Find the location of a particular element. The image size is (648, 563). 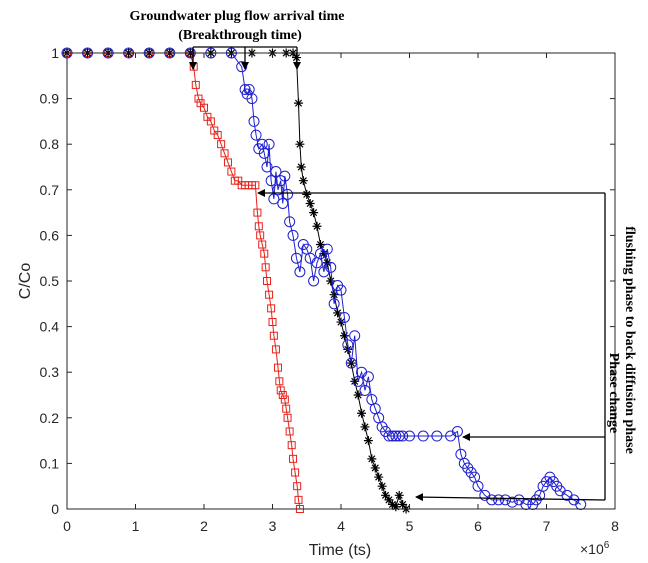

y-tick-label: 0.3 is located at coordinates (50, 372).